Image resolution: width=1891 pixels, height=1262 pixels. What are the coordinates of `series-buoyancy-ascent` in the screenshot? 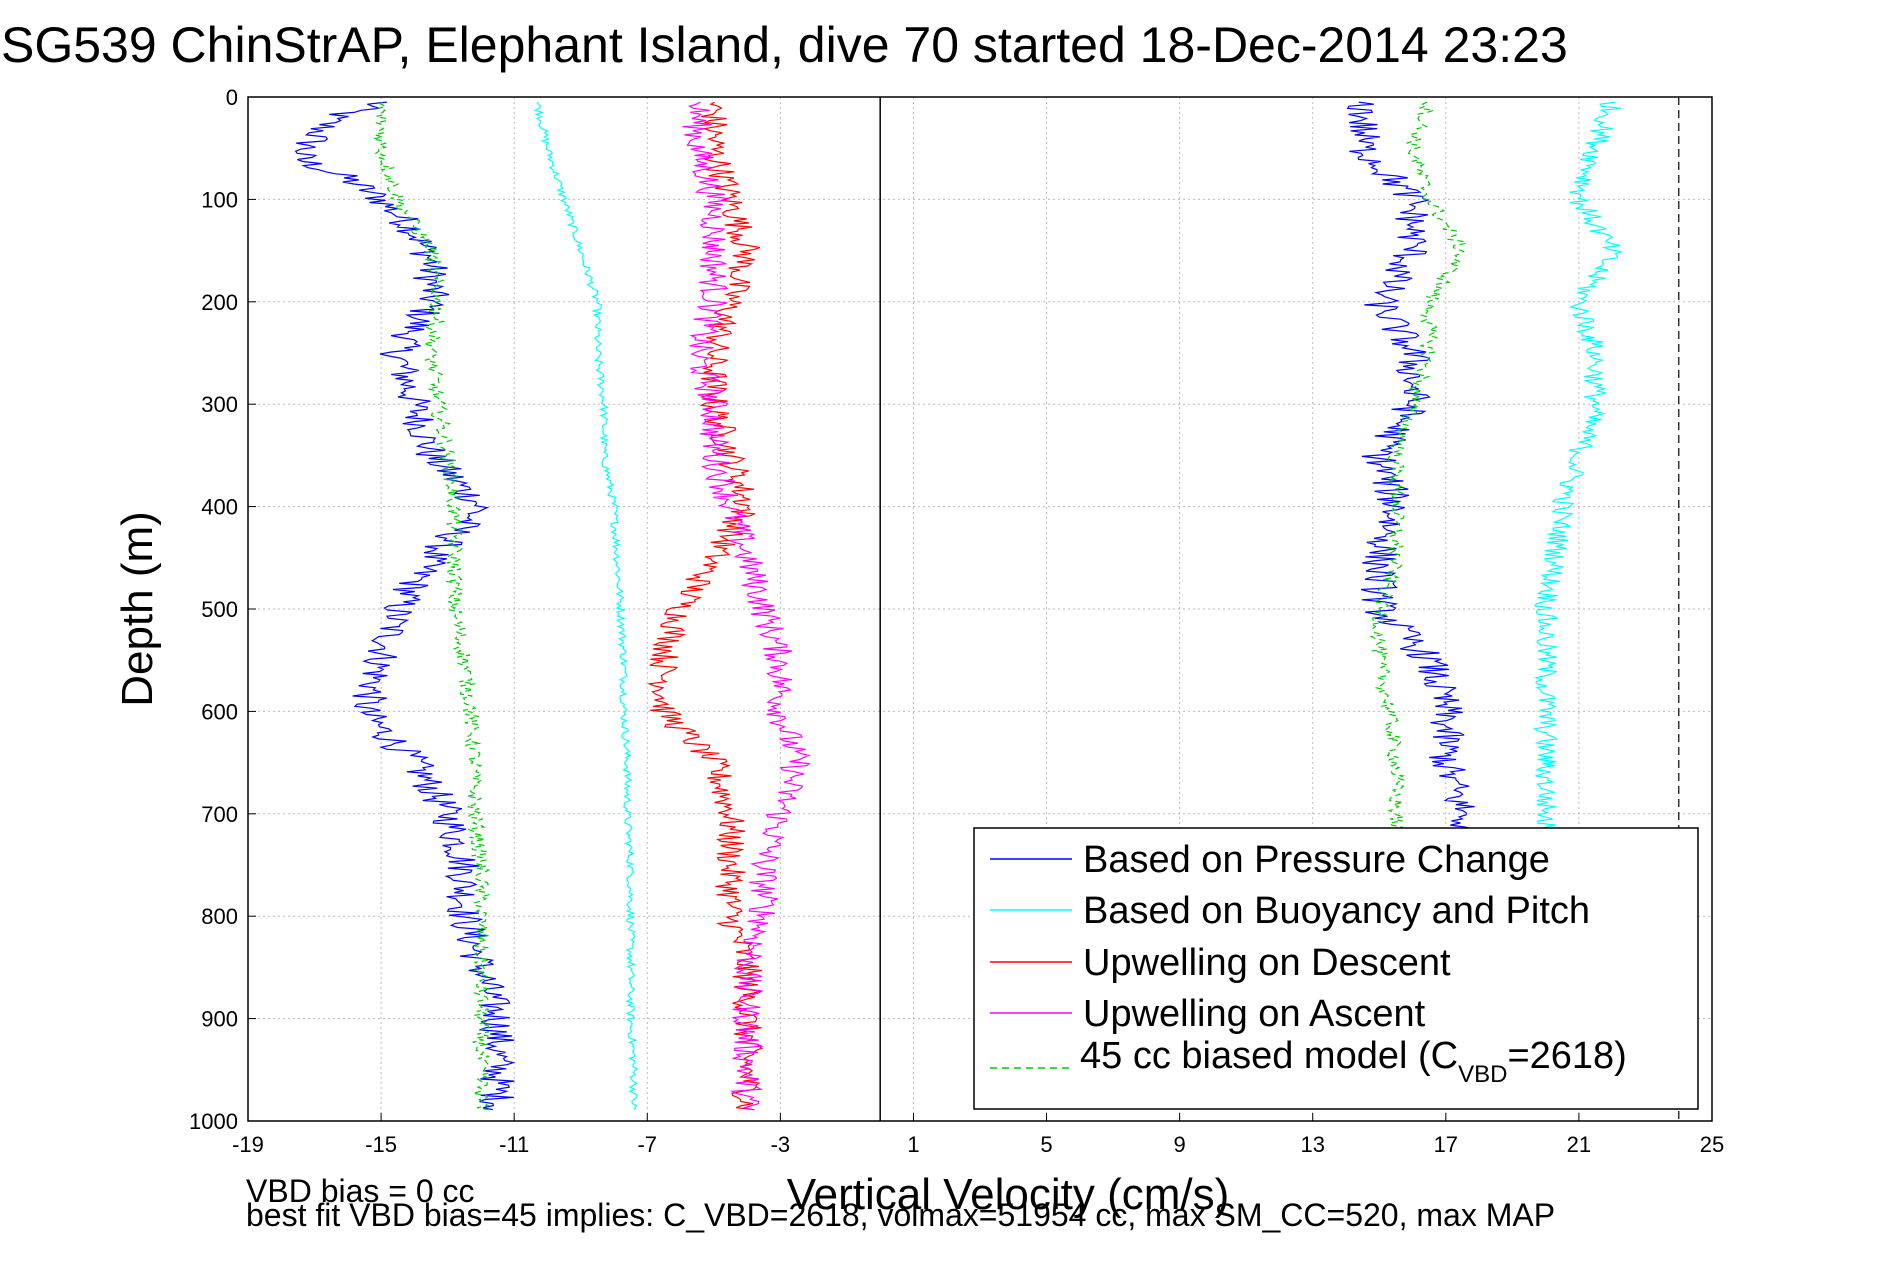 It's located at (1577, 467).